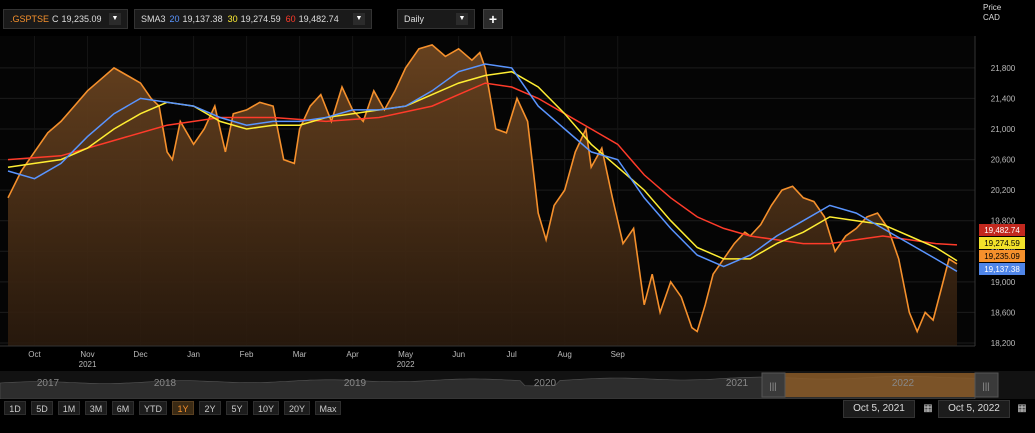  Describe the element at coordinates (88, 364) in the screenshot. I see `x-tick-year: 2021` at that location.